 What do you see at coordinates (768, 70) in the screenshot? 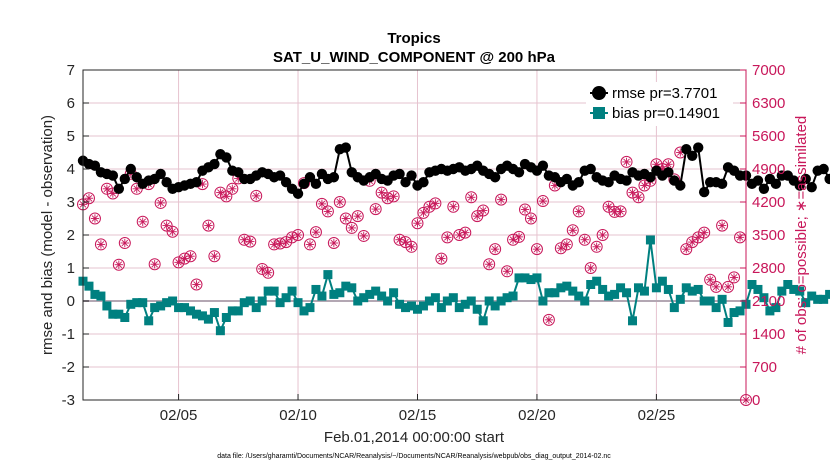
I see `y2-tick-label: 7000` at bounding box center [768, 70].